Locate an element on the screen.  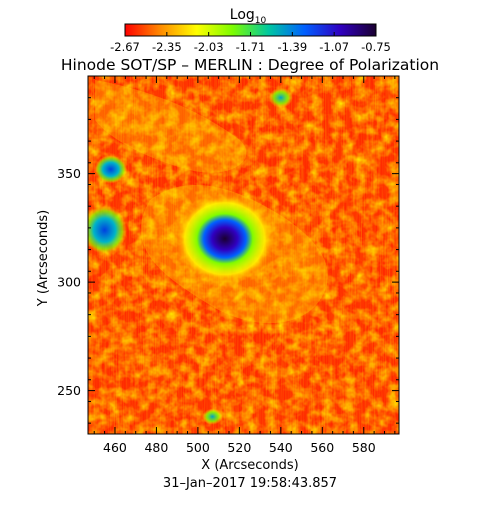
colorbar-tick-label: -1.71 is located at coordinates (251, 47).